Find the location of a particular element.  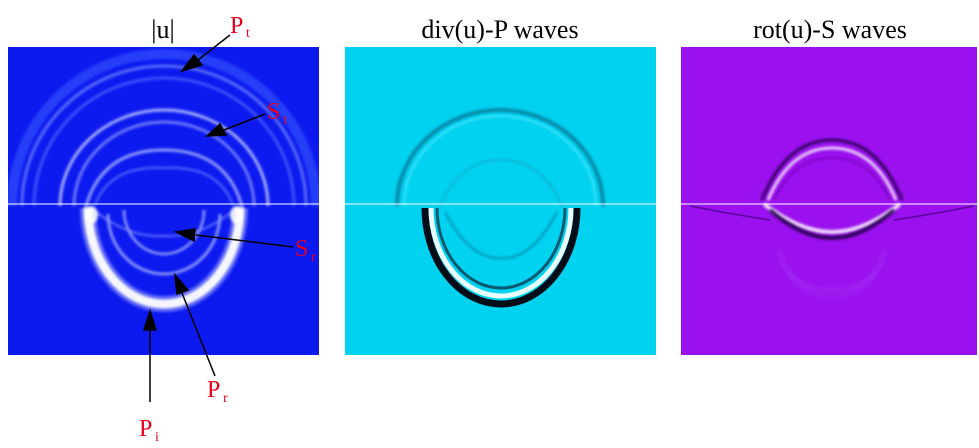

arrow-pt is located at coordinates (214, 47).